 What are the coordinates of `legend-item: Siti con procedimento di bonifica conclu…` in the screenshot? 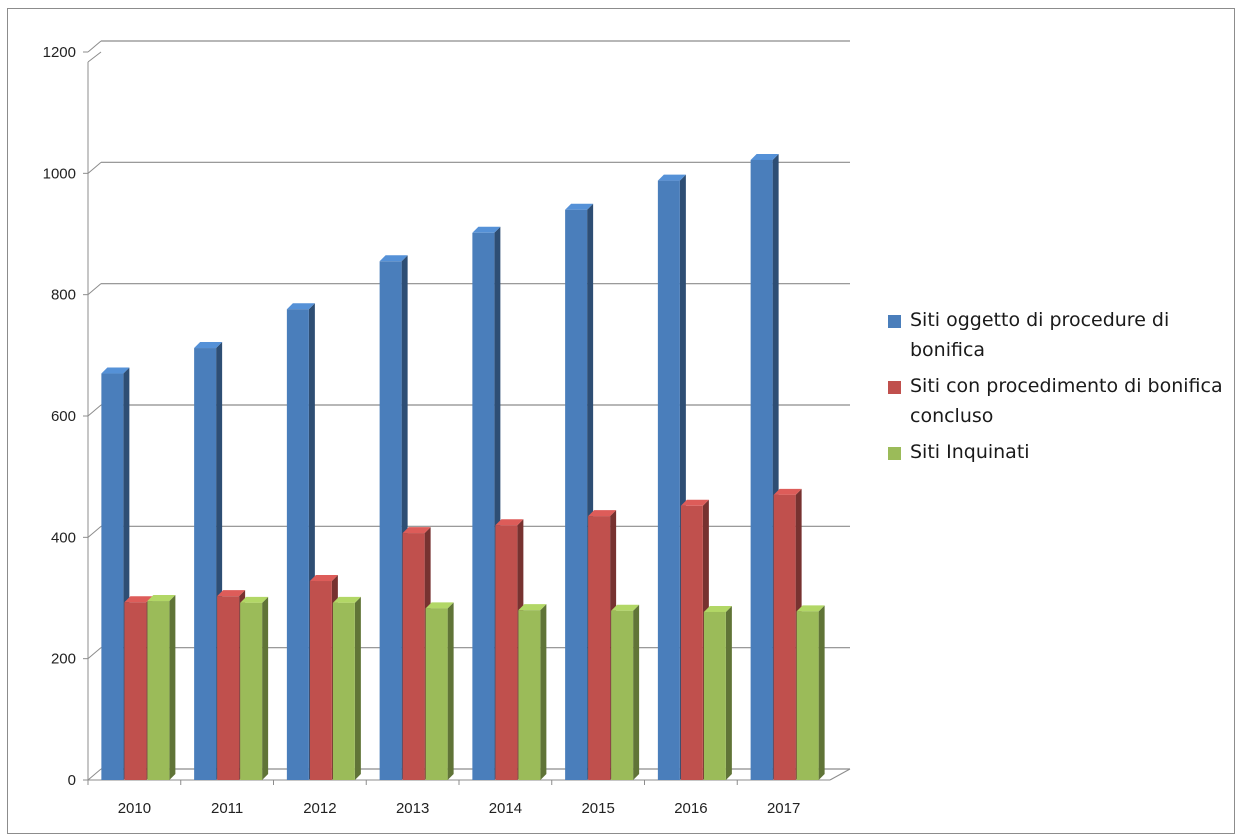 It's located at (1060, 401).